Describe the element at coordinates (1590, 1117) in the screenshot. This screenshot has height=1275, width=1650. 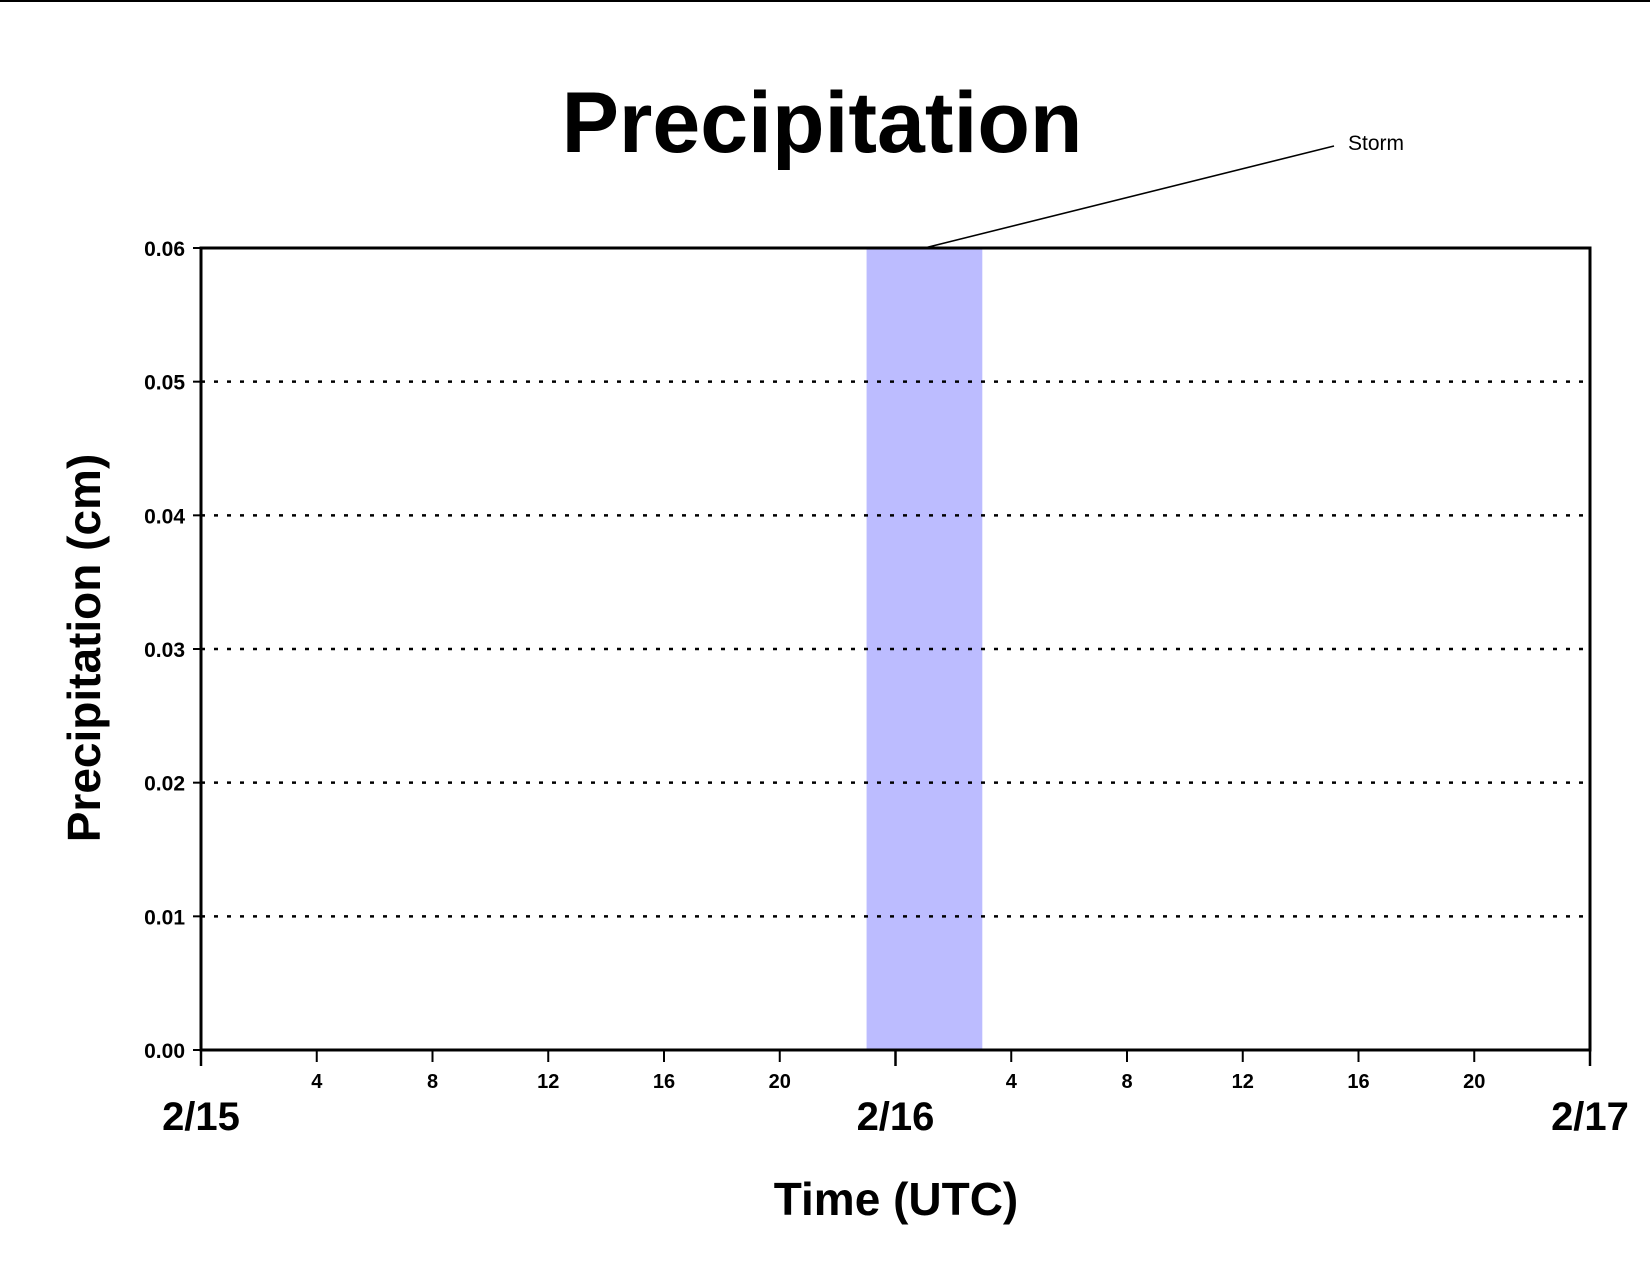
I see `x-date-label: 2/17` at that location.